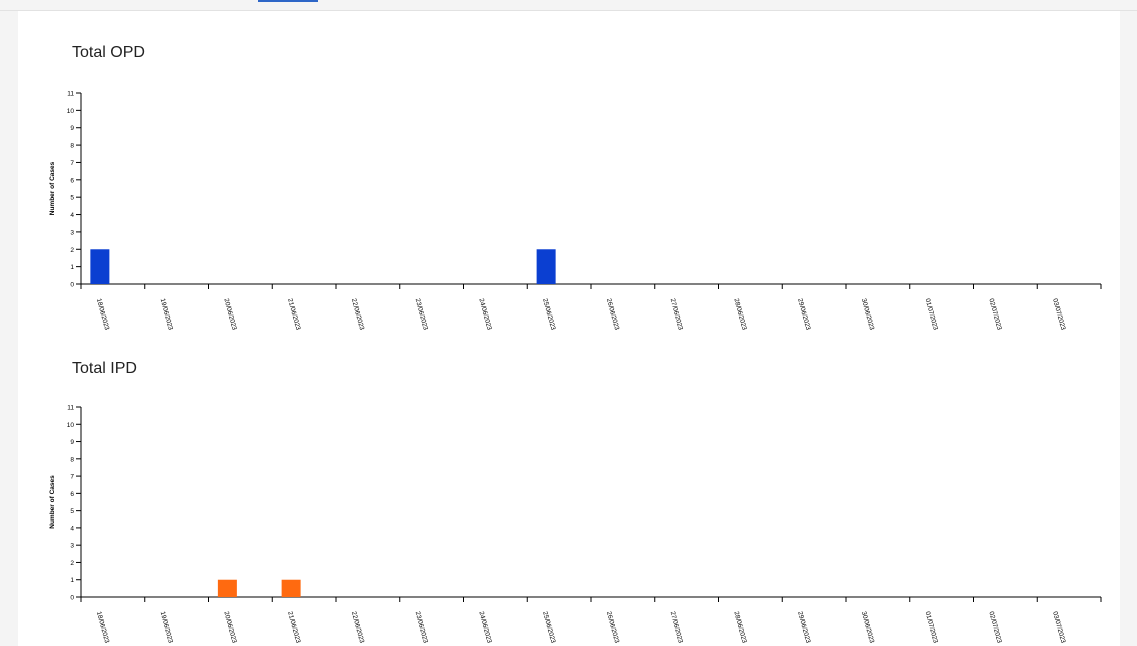 The width and height of the screenshot is (1137, 646). I want to click on ipd-chart-title: Total IPD, so click(104, 368).